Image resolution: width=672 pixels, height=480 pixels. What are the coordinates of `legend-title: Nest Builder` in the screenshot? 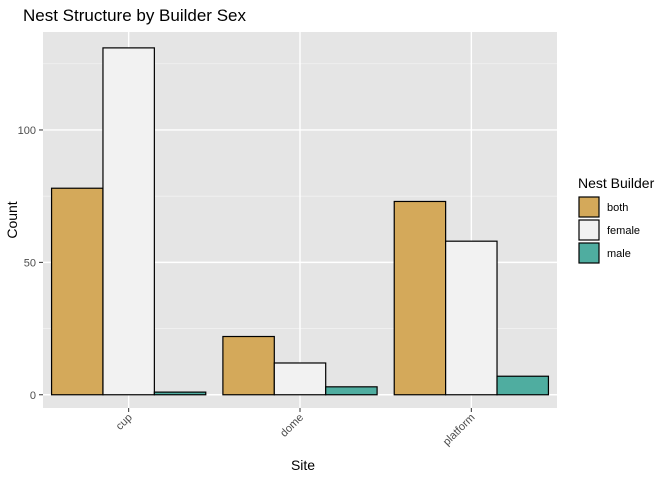 It's located at (616, 183).